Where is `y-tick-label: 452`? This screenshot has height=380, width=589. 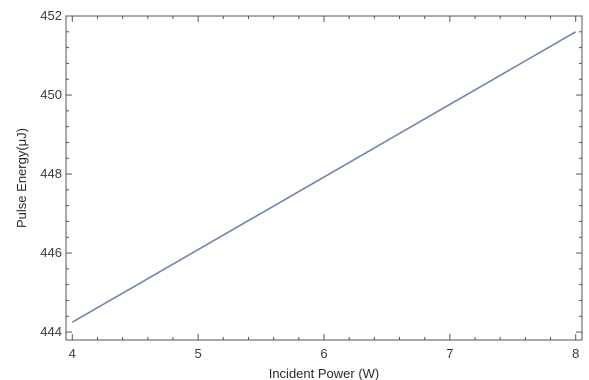
y-tick-label: 452 is located at coordinates (51, 15).